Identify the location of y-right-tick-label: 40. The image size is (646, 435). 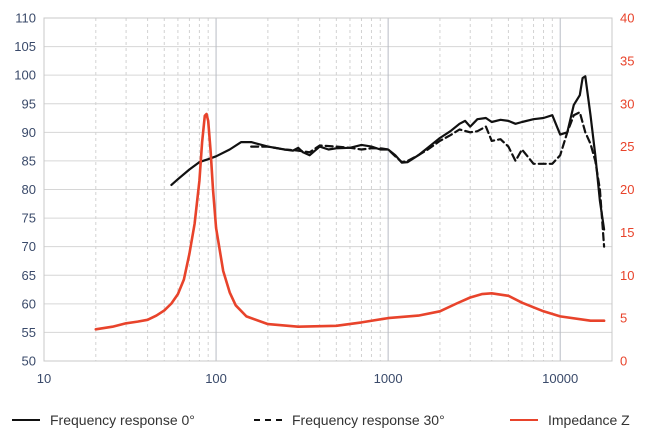
(627, 18).